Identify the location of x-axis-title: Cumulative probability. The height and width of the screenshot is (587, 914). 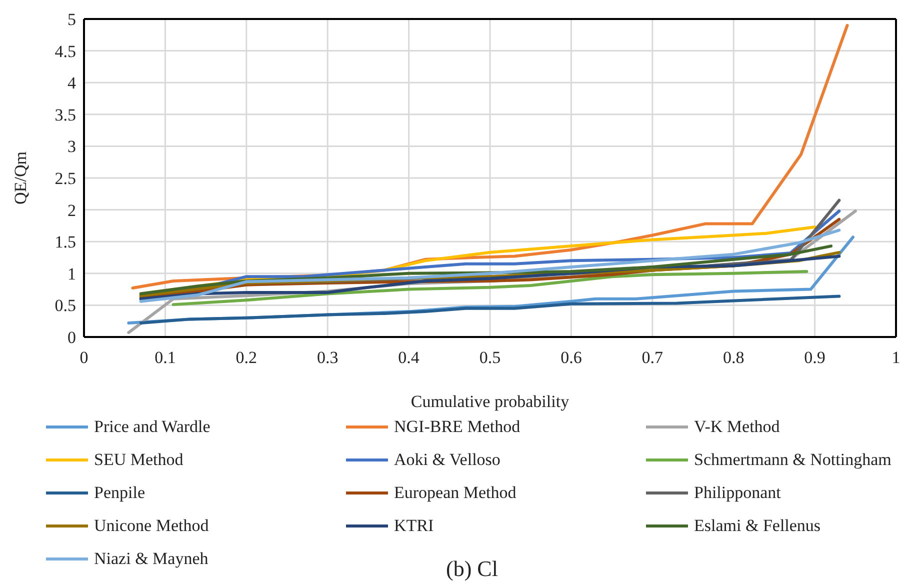
(490, 401).